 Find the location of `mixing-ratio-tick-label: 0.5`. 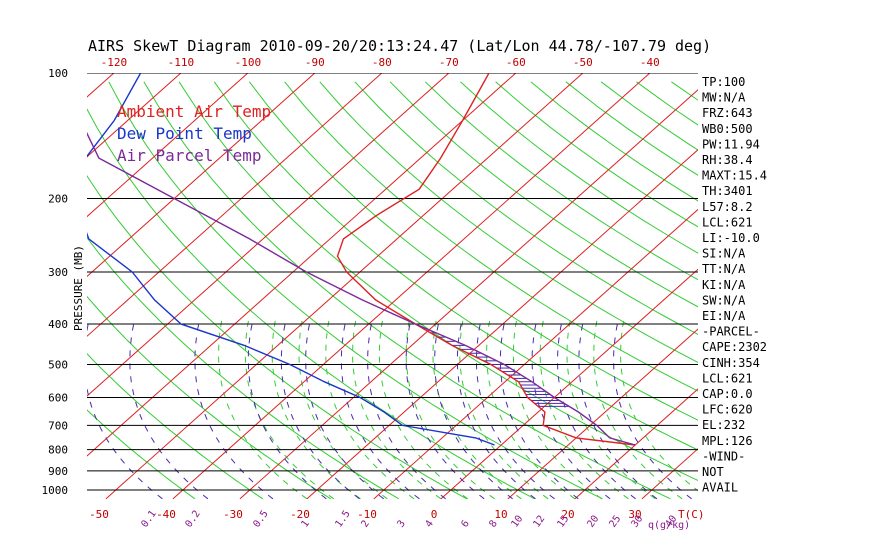

mixing-ratio-tick-label: 0.5 is located at coordinates (260, 519).